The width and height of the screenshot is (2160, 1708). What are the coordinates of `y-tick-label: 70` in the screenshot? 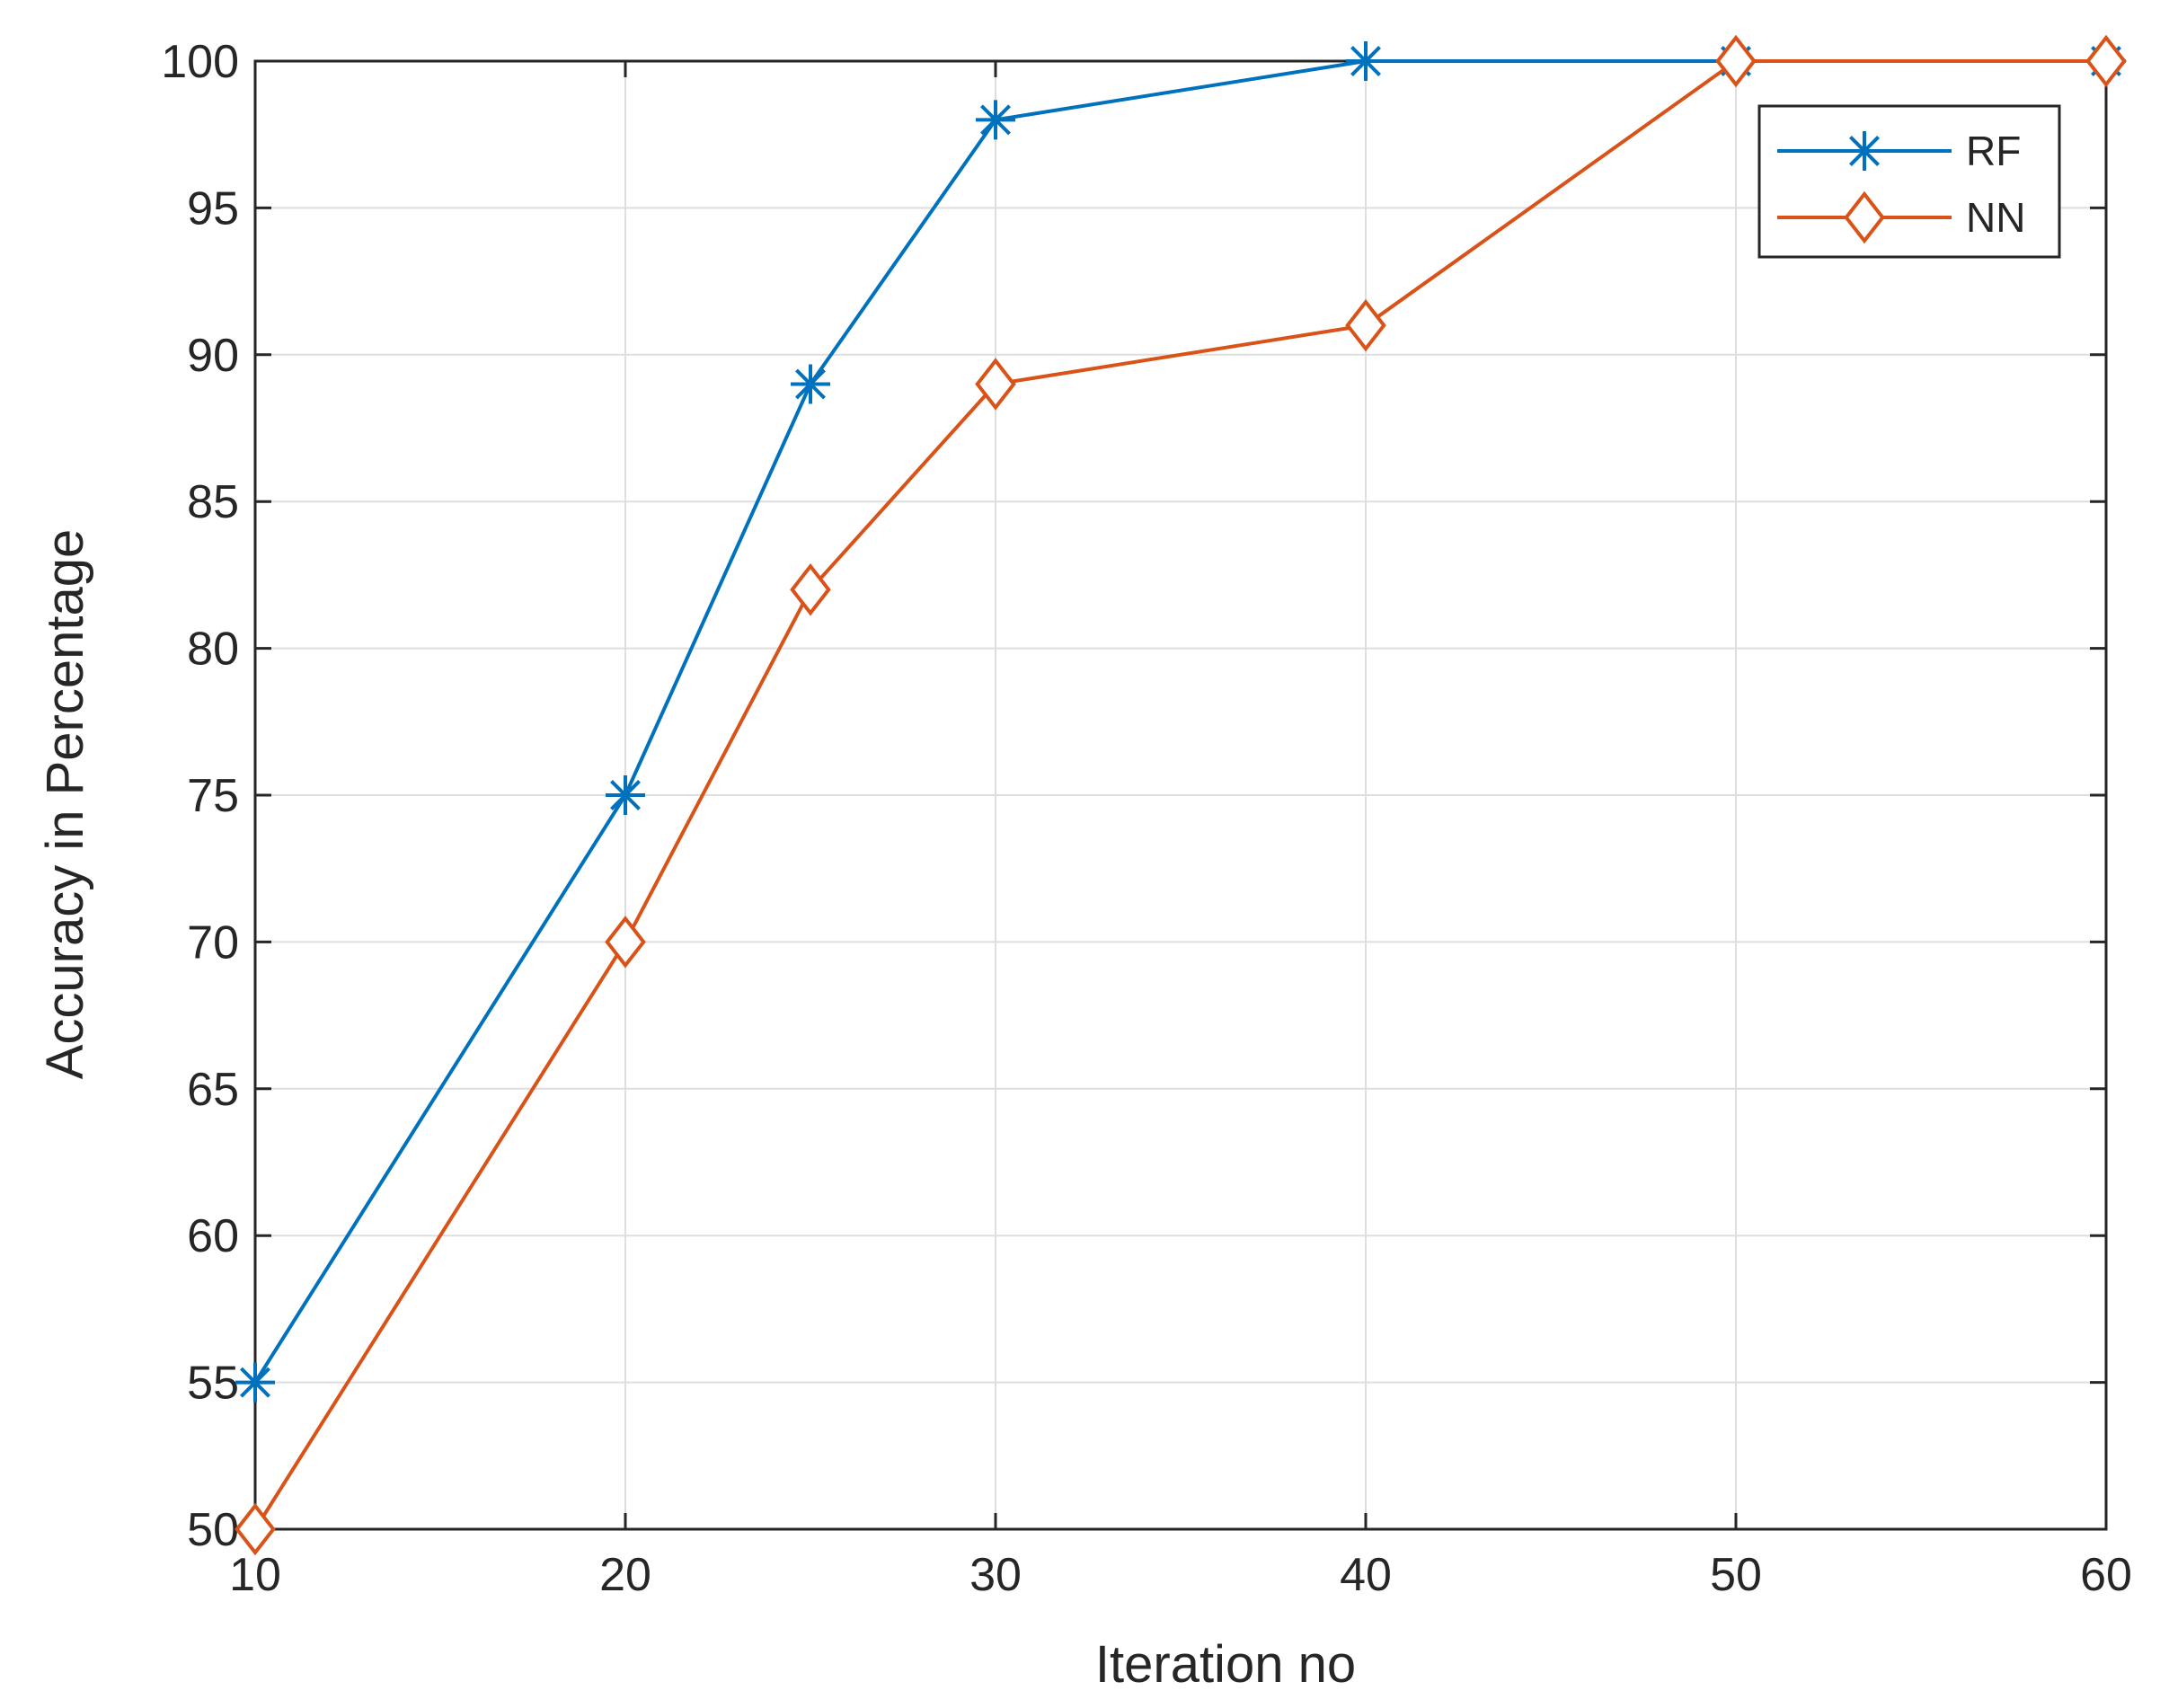 It's located at (213, 942).